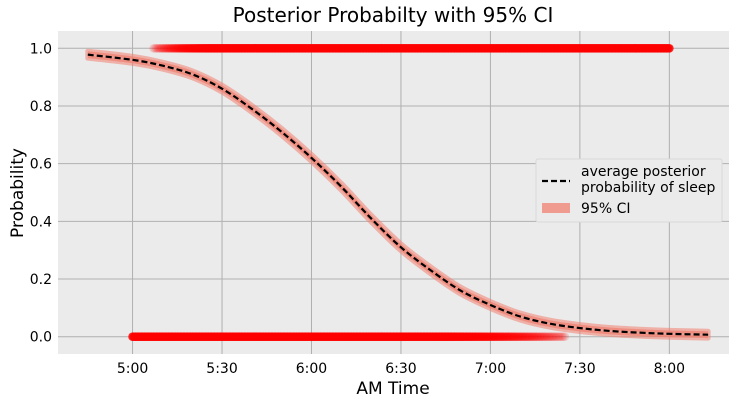 This screenshot has height=404, width=738. Describe the element at coordinates (400, 369) in the screenshot. I see `x-tick-label: 6:30` at that location.